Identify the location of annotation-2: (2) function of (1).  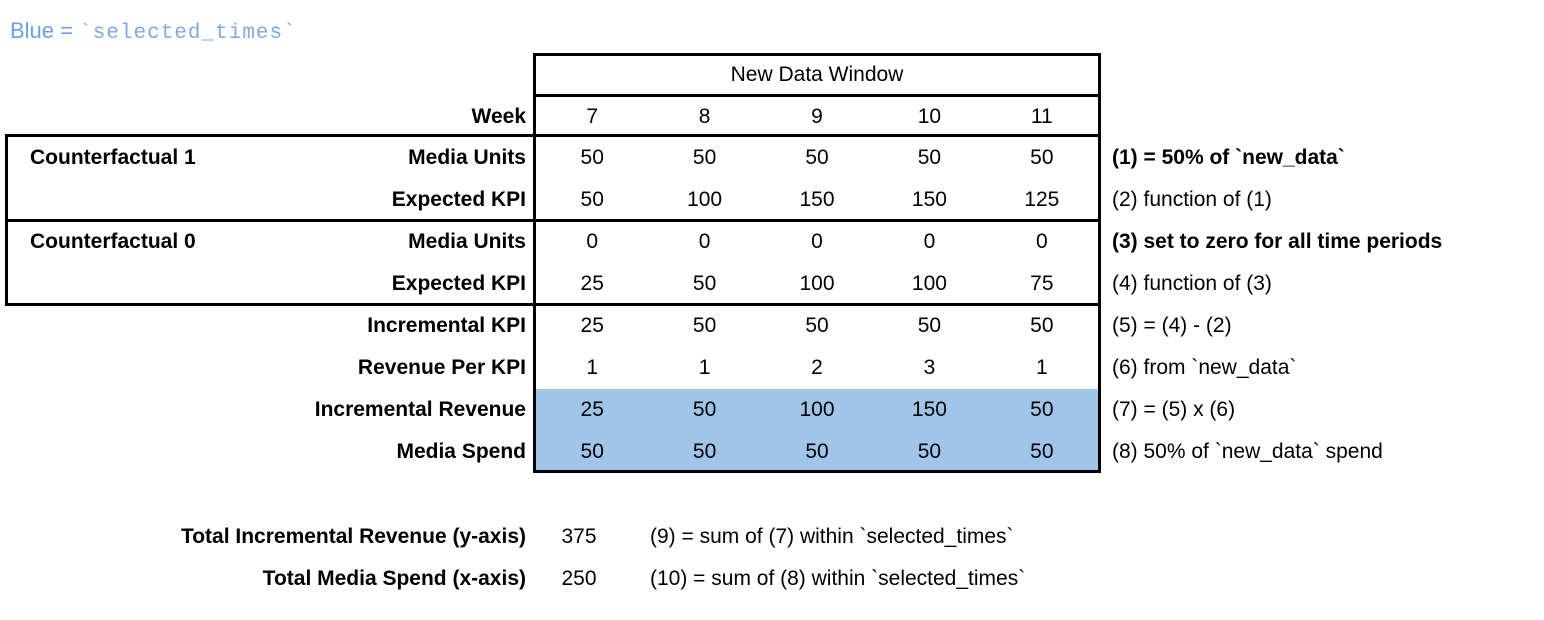
(1192, 199).